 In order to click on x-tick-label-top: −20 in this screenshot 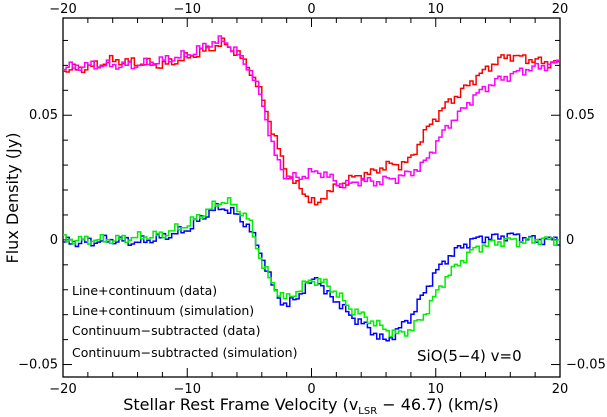, I will do `click(62, 9)`.